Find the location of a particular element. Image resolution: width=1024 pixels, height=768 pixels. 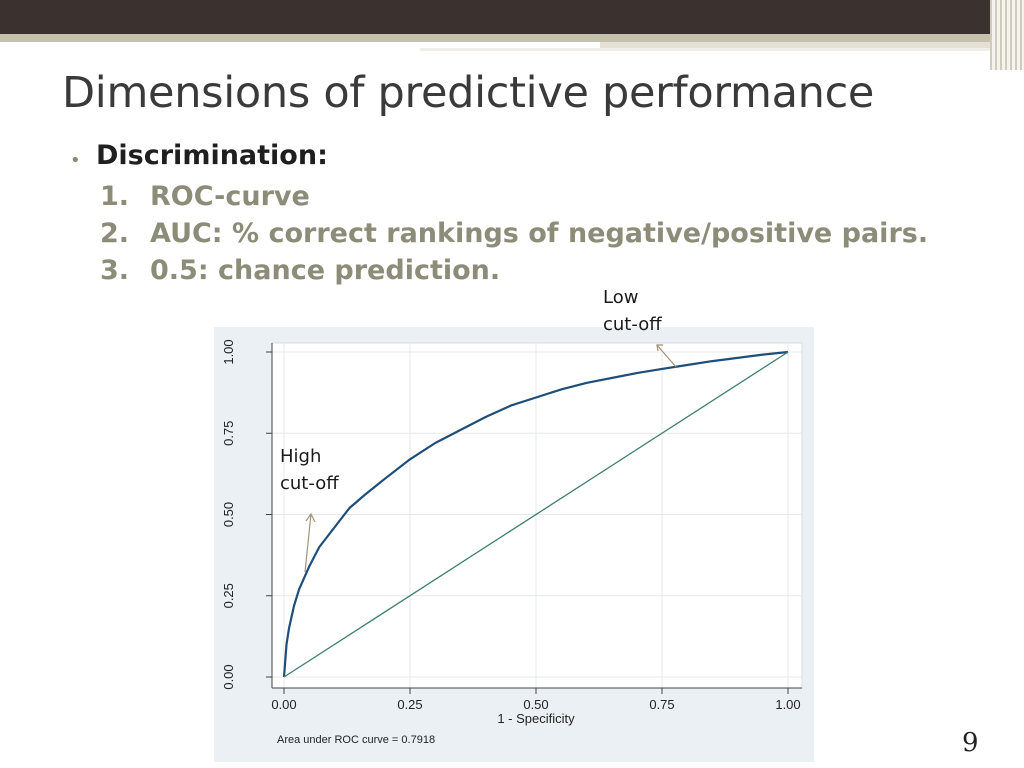

y-tick-label: 0.25 is located at coordinates (228, 595).